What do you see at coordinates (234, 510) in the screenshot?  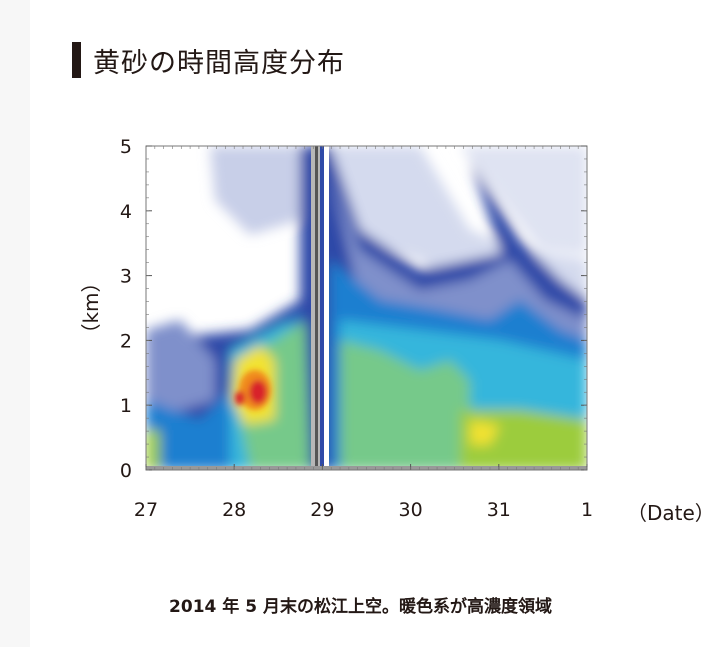 I see `x-tick-label: 28` at bounding box center [234, 510].